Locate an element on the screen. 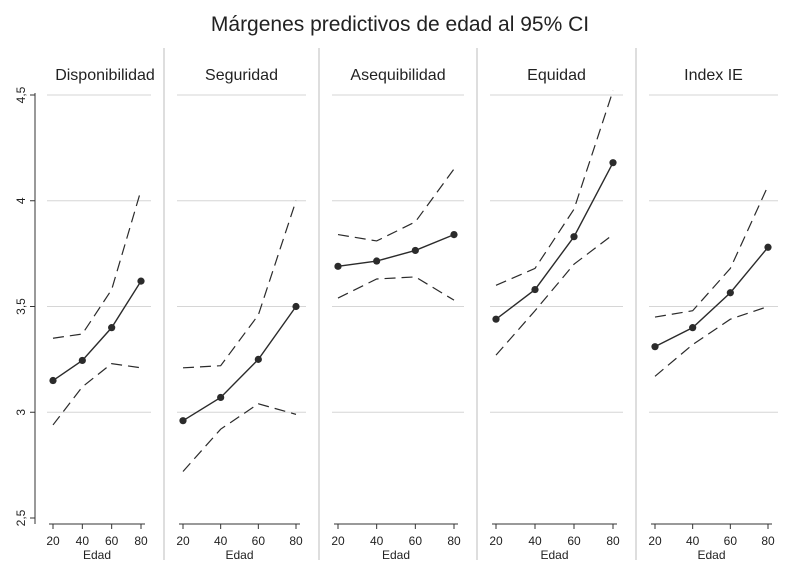 The width and height of the screenshot is (800, 581). panel-title: Disponibilidad is located at coordinates (105, 75).